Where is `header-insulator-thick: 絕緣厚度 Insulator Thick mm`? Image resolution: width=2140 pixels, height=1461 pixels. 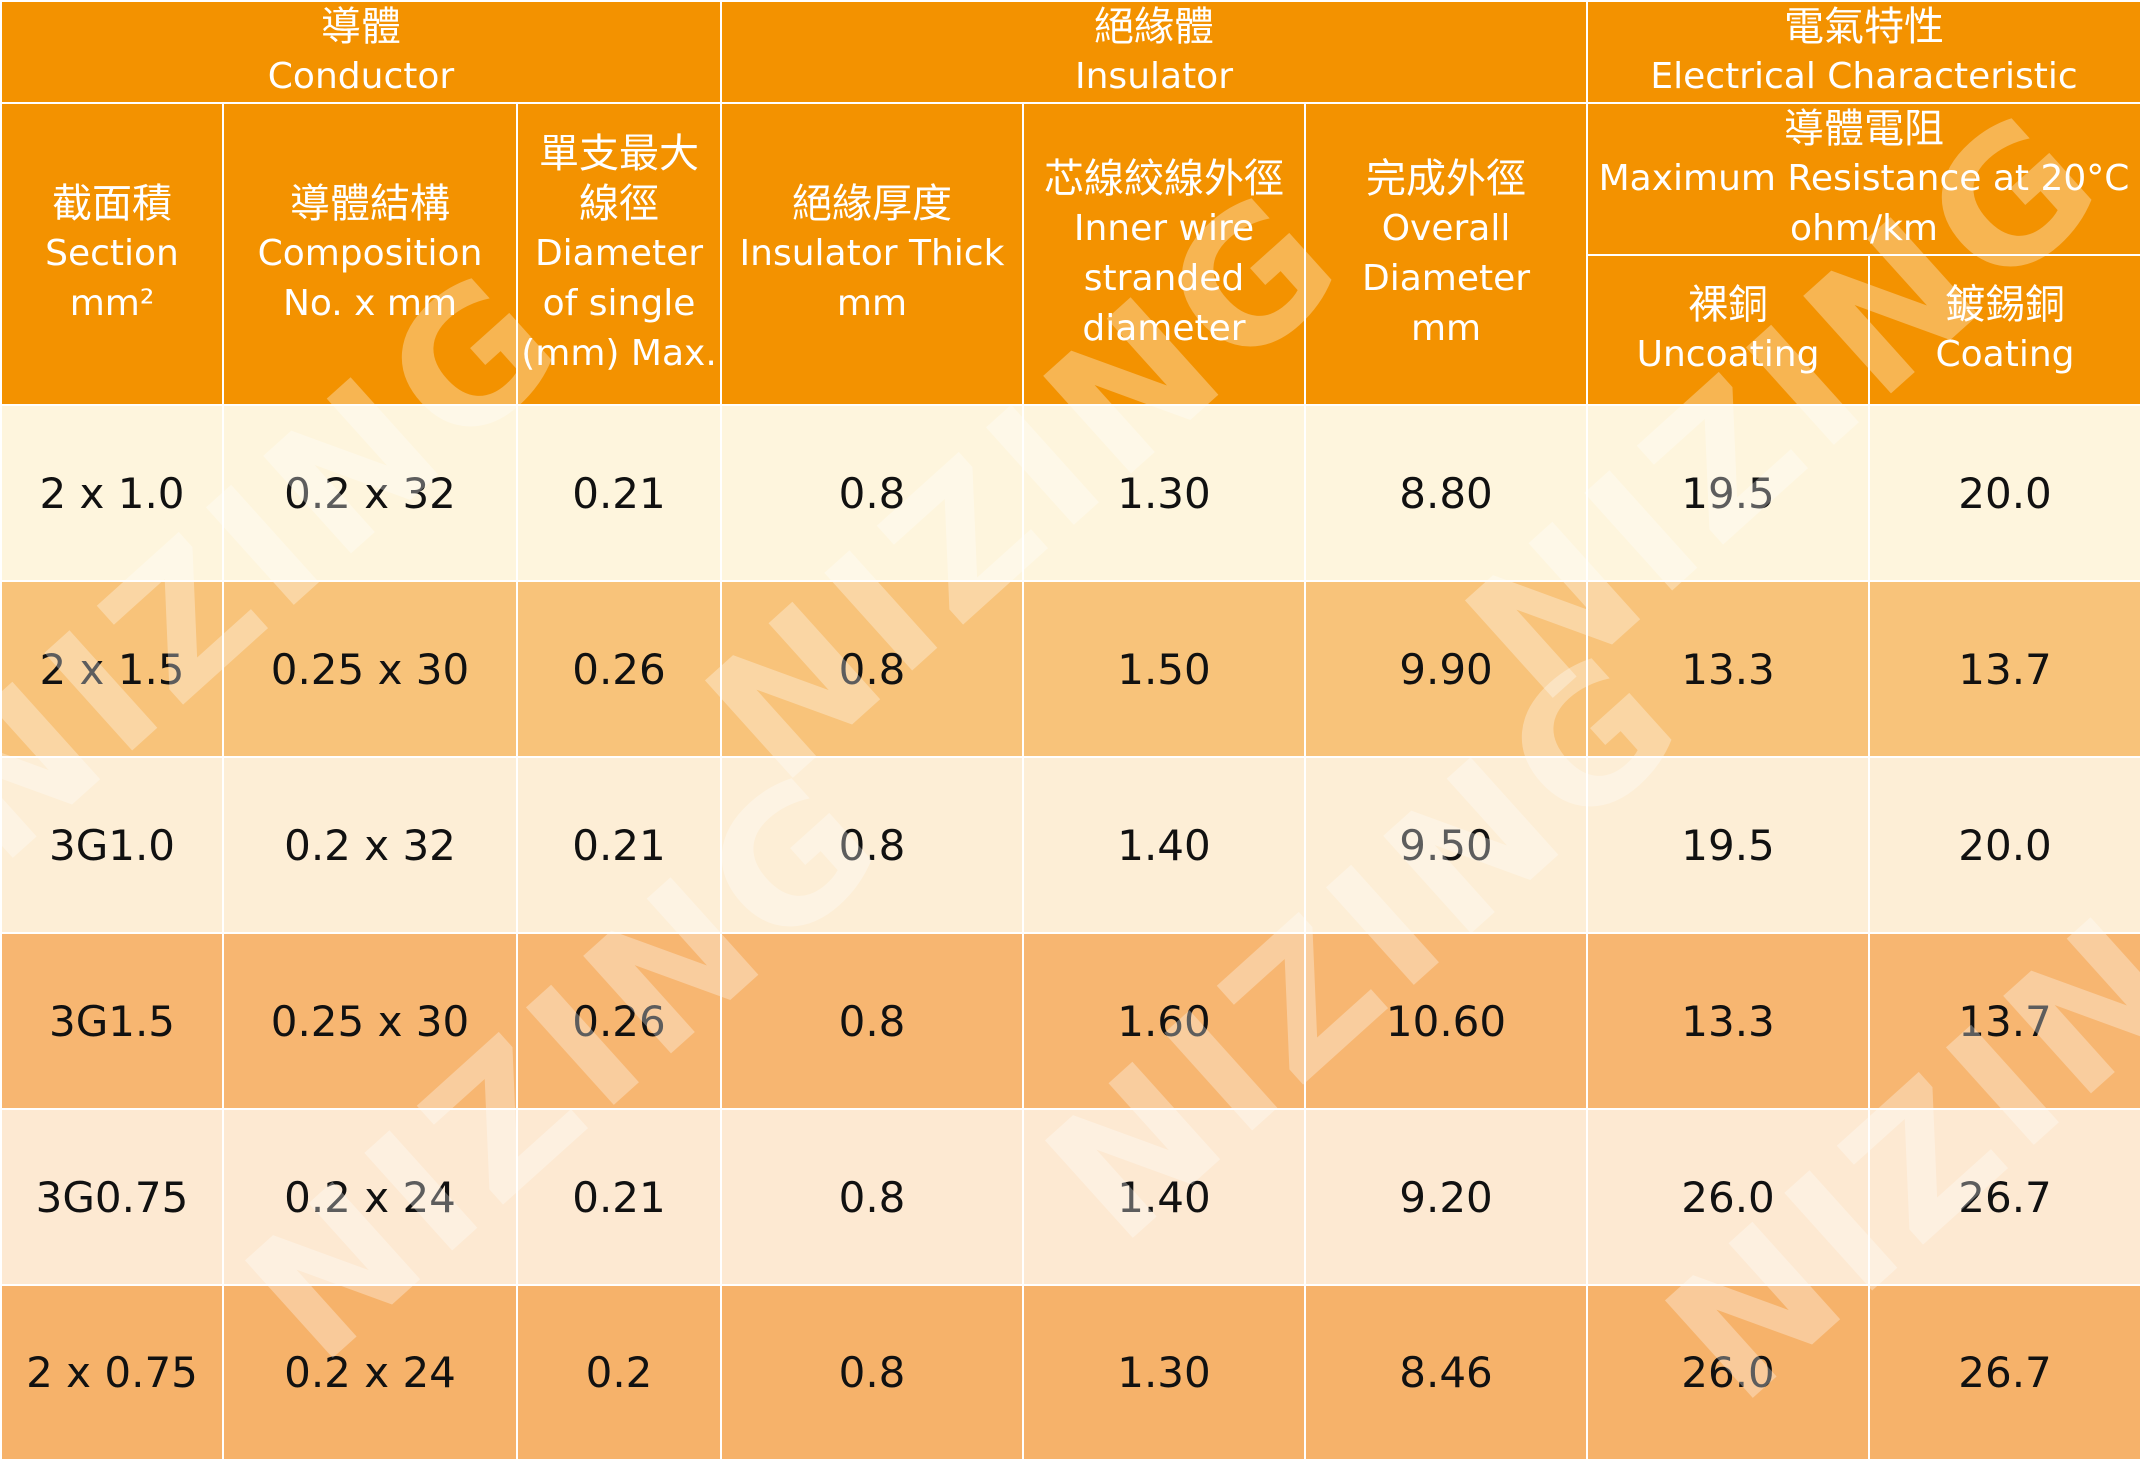
header-insulator-thick: 絕緣厚度 Insulator Thick mm is located at coordinates (872, 254).